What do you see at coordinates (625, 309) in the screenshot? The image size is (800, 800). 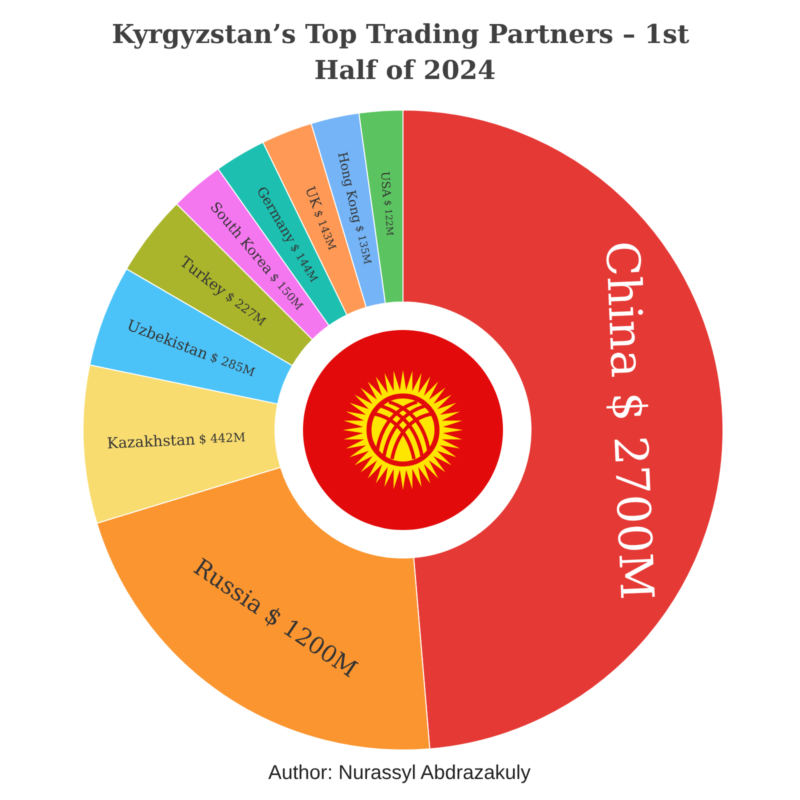 I see `slice-label: China` at bounding box center [625, 309].